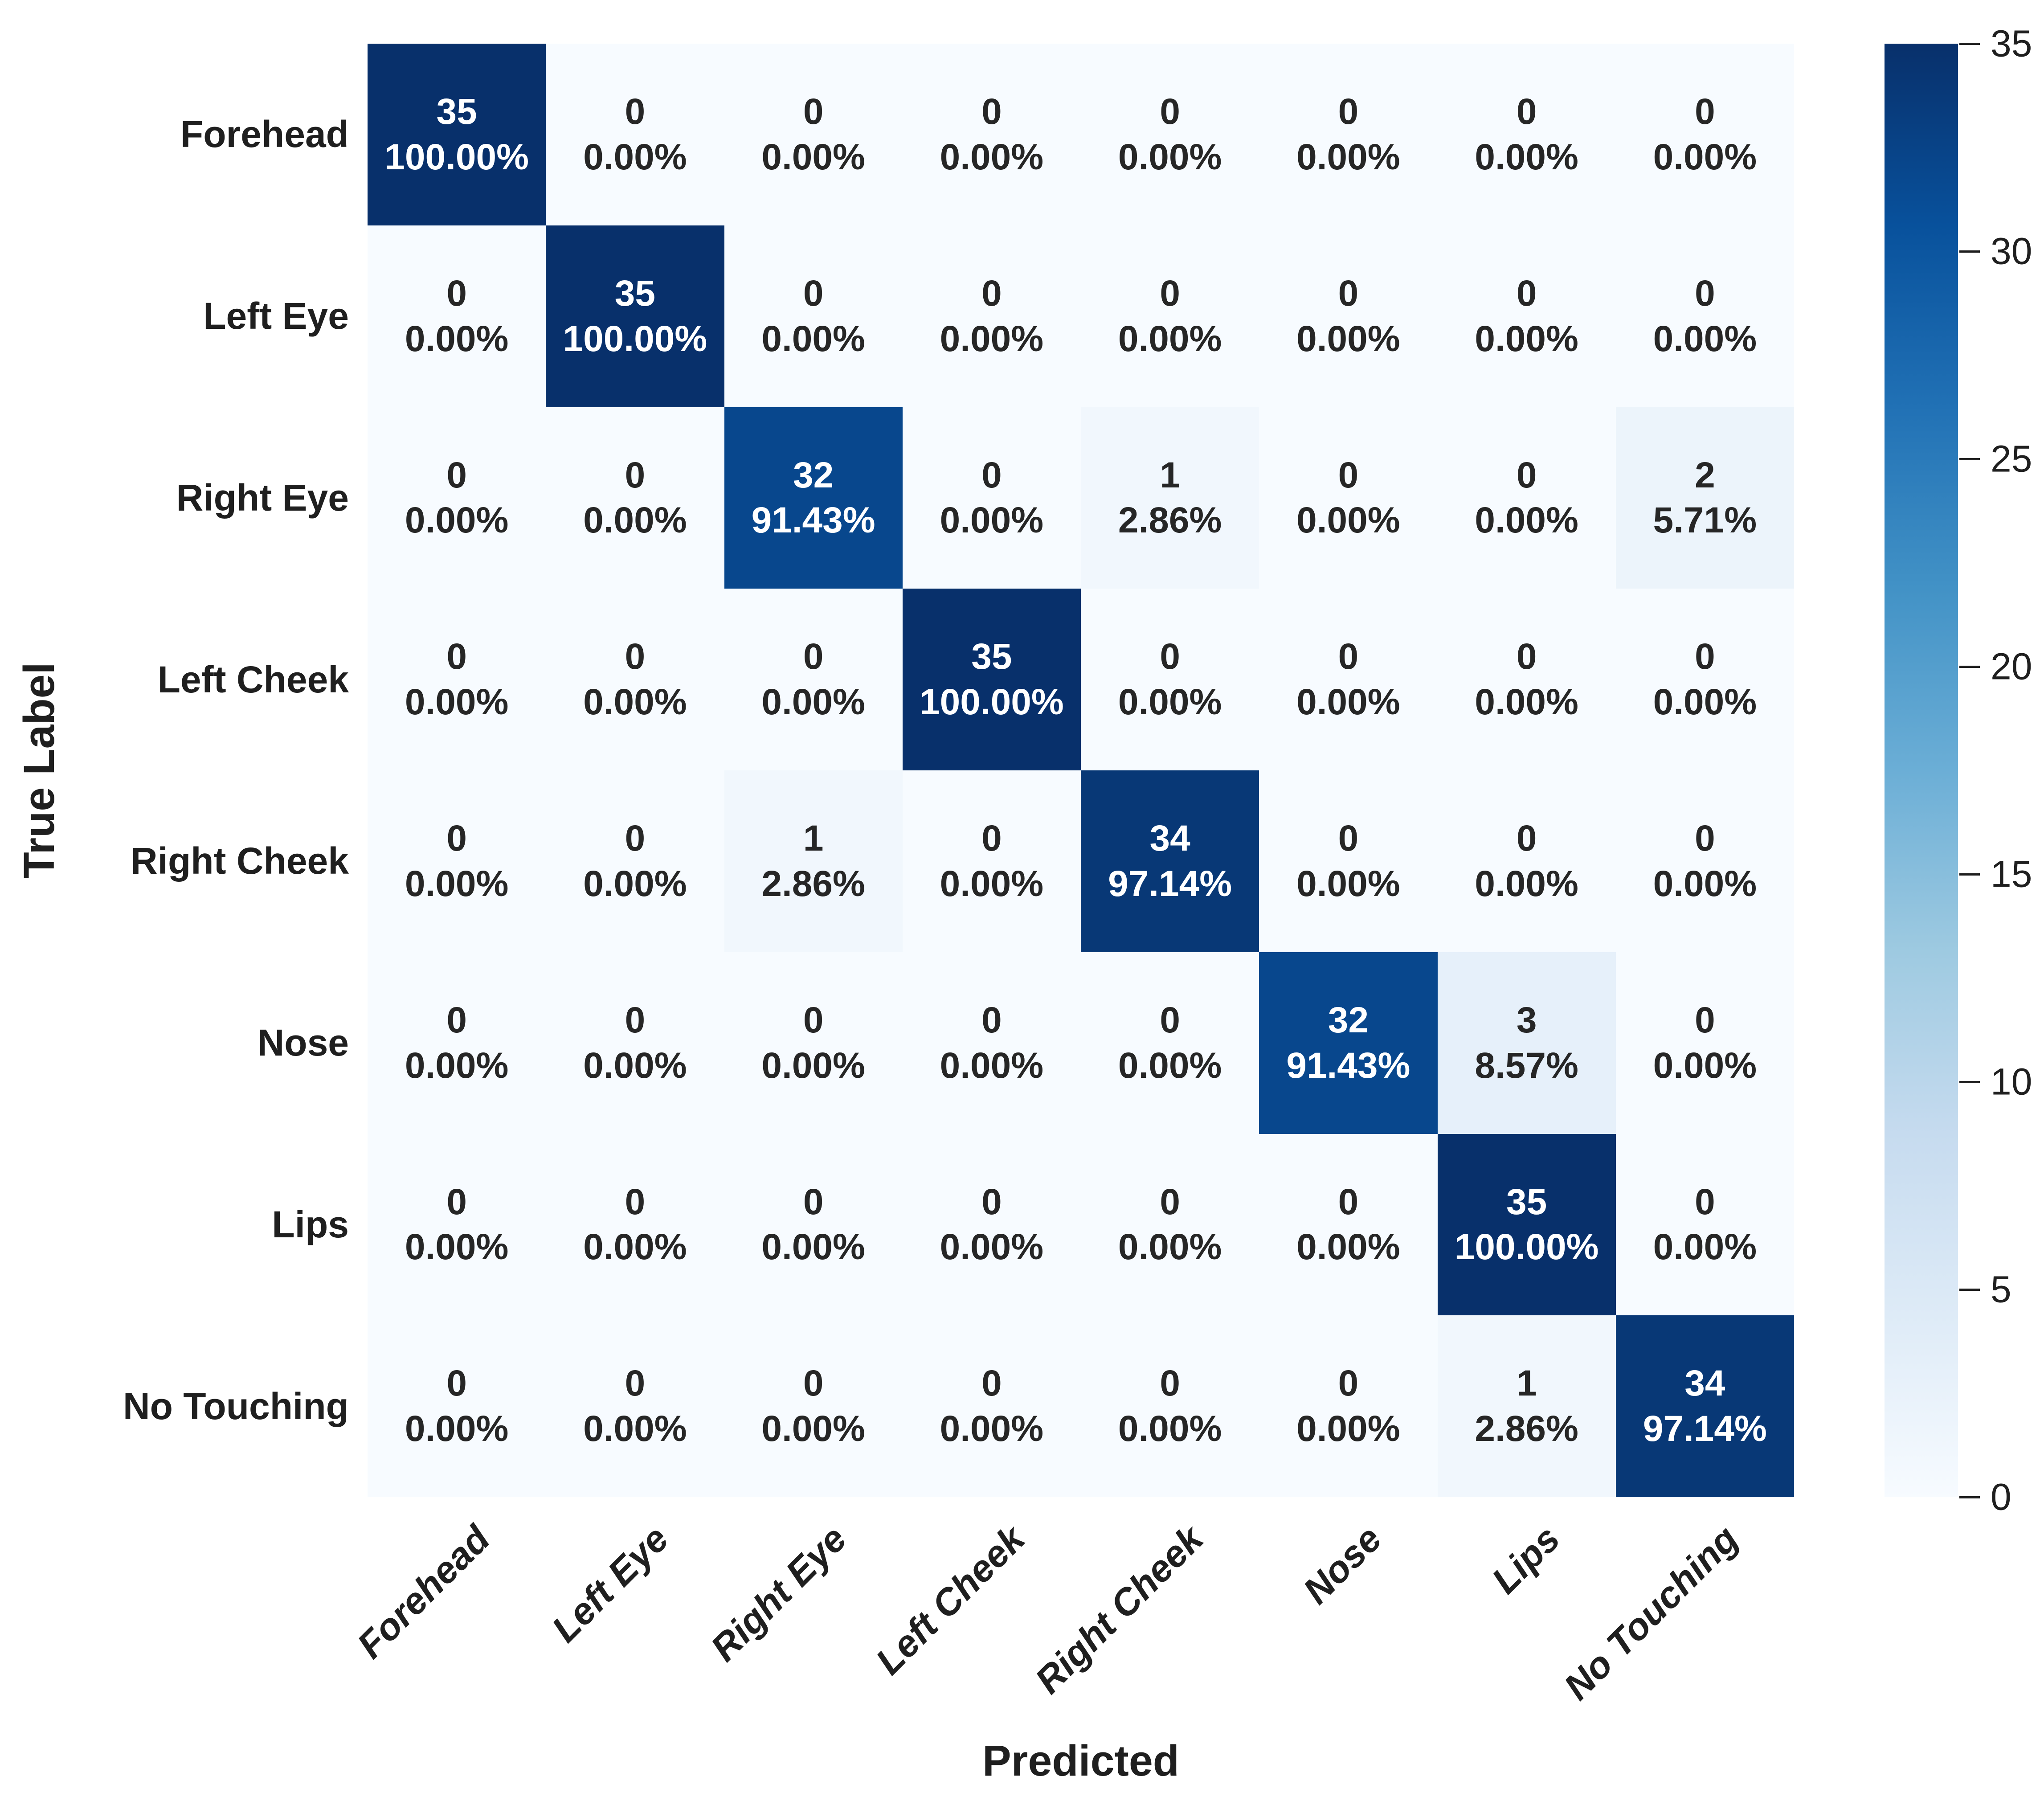 The height and width of the screenshot is (1809, 2044). What do you see at coordinates (236, 1406) in the screenshot?
I see `y-tick-label: No Touching` at bounding box center [236, 1406].